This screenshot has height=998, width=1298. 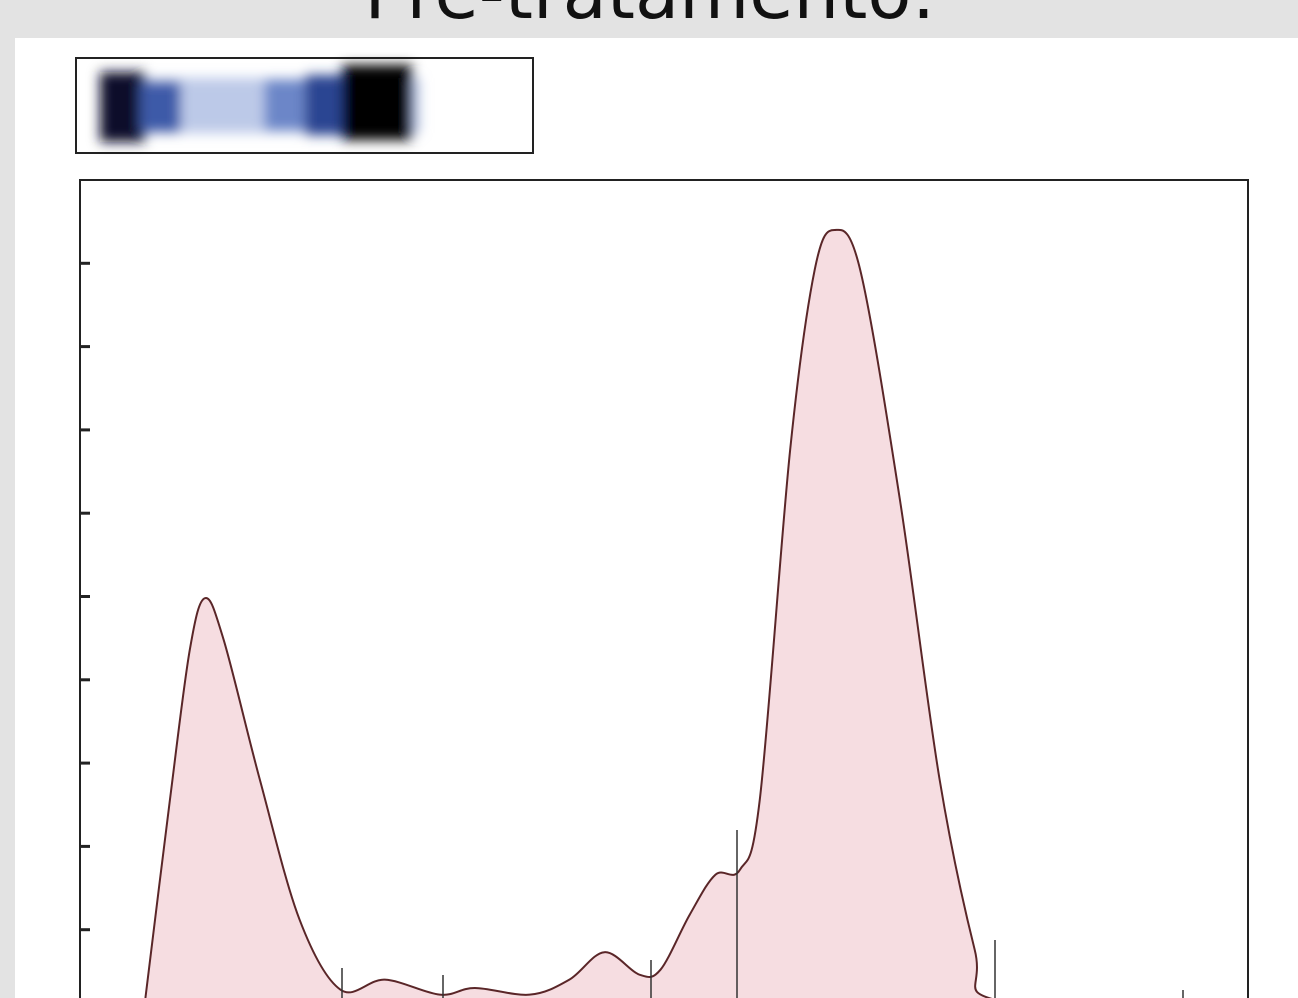 What do you see at coordinates (304, 105) in the screenshot?
I see `gel-strip` at bounding box center [304, 105].